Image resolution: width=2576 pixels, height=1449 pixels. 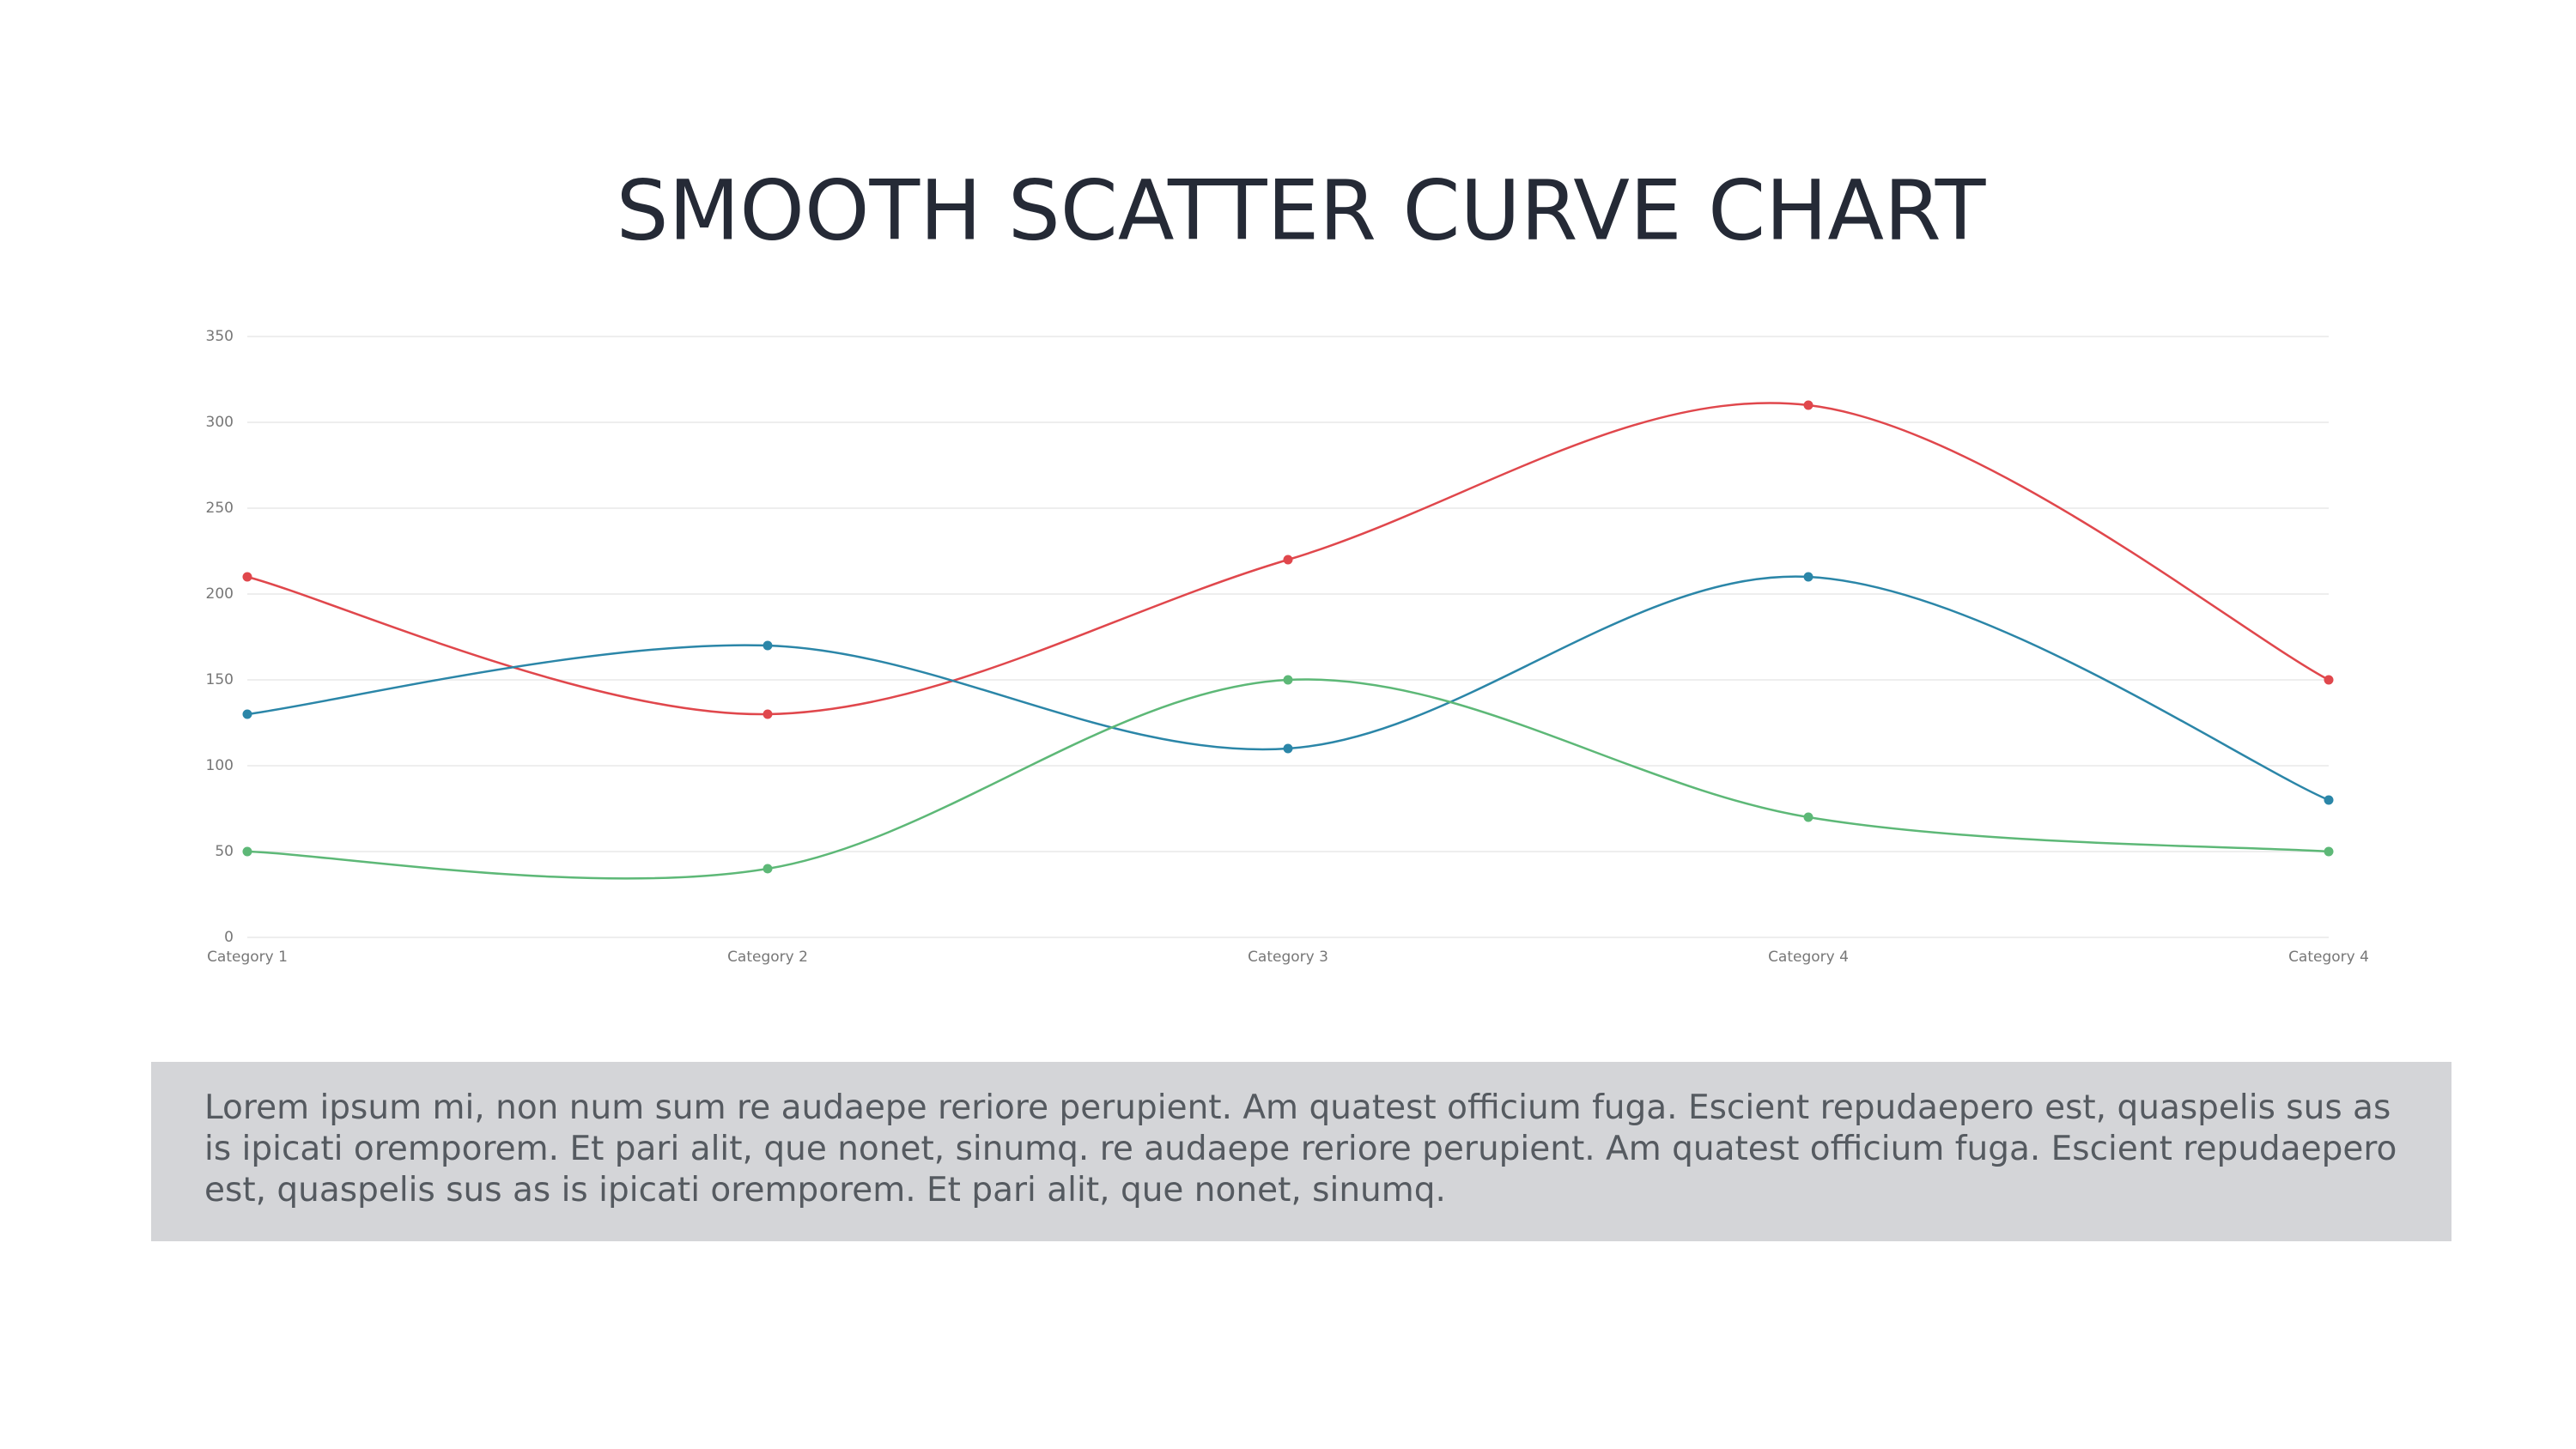 I want to click on x-tick-label: Category 1, so click(x=248, y=957).